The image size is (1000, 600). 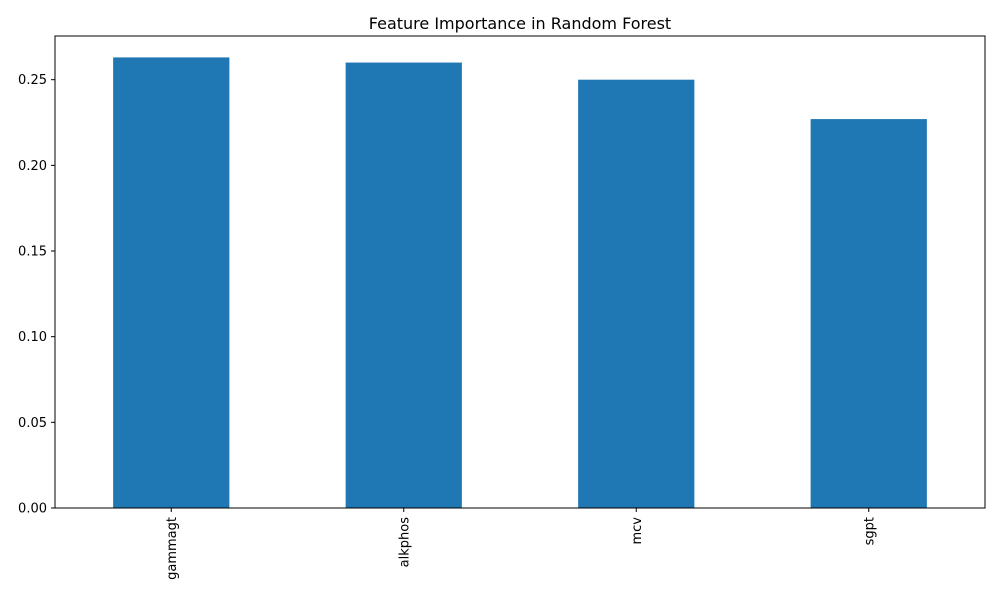 What do you see at coordinates (637, 531) in the screenshot?
I see `x-tick-label-mcv: mcv` at bounding box center [637, 531].